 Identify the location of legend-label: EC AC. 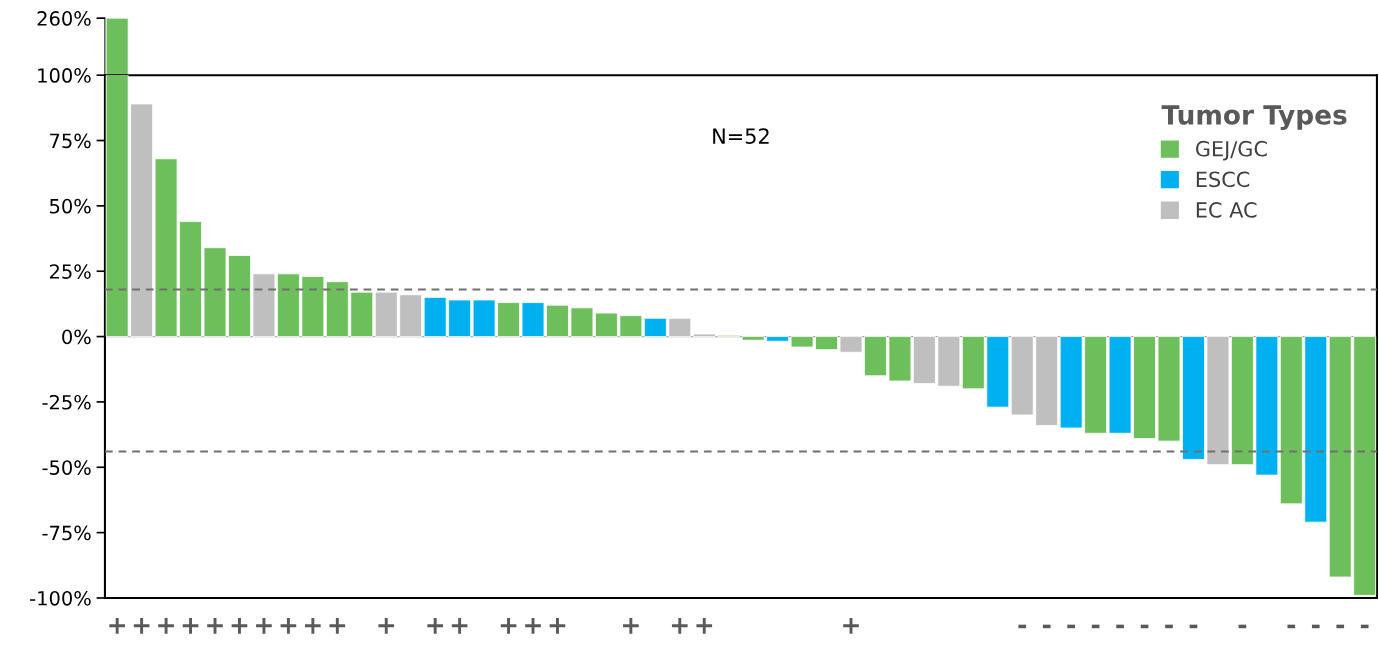
(1226, 210).